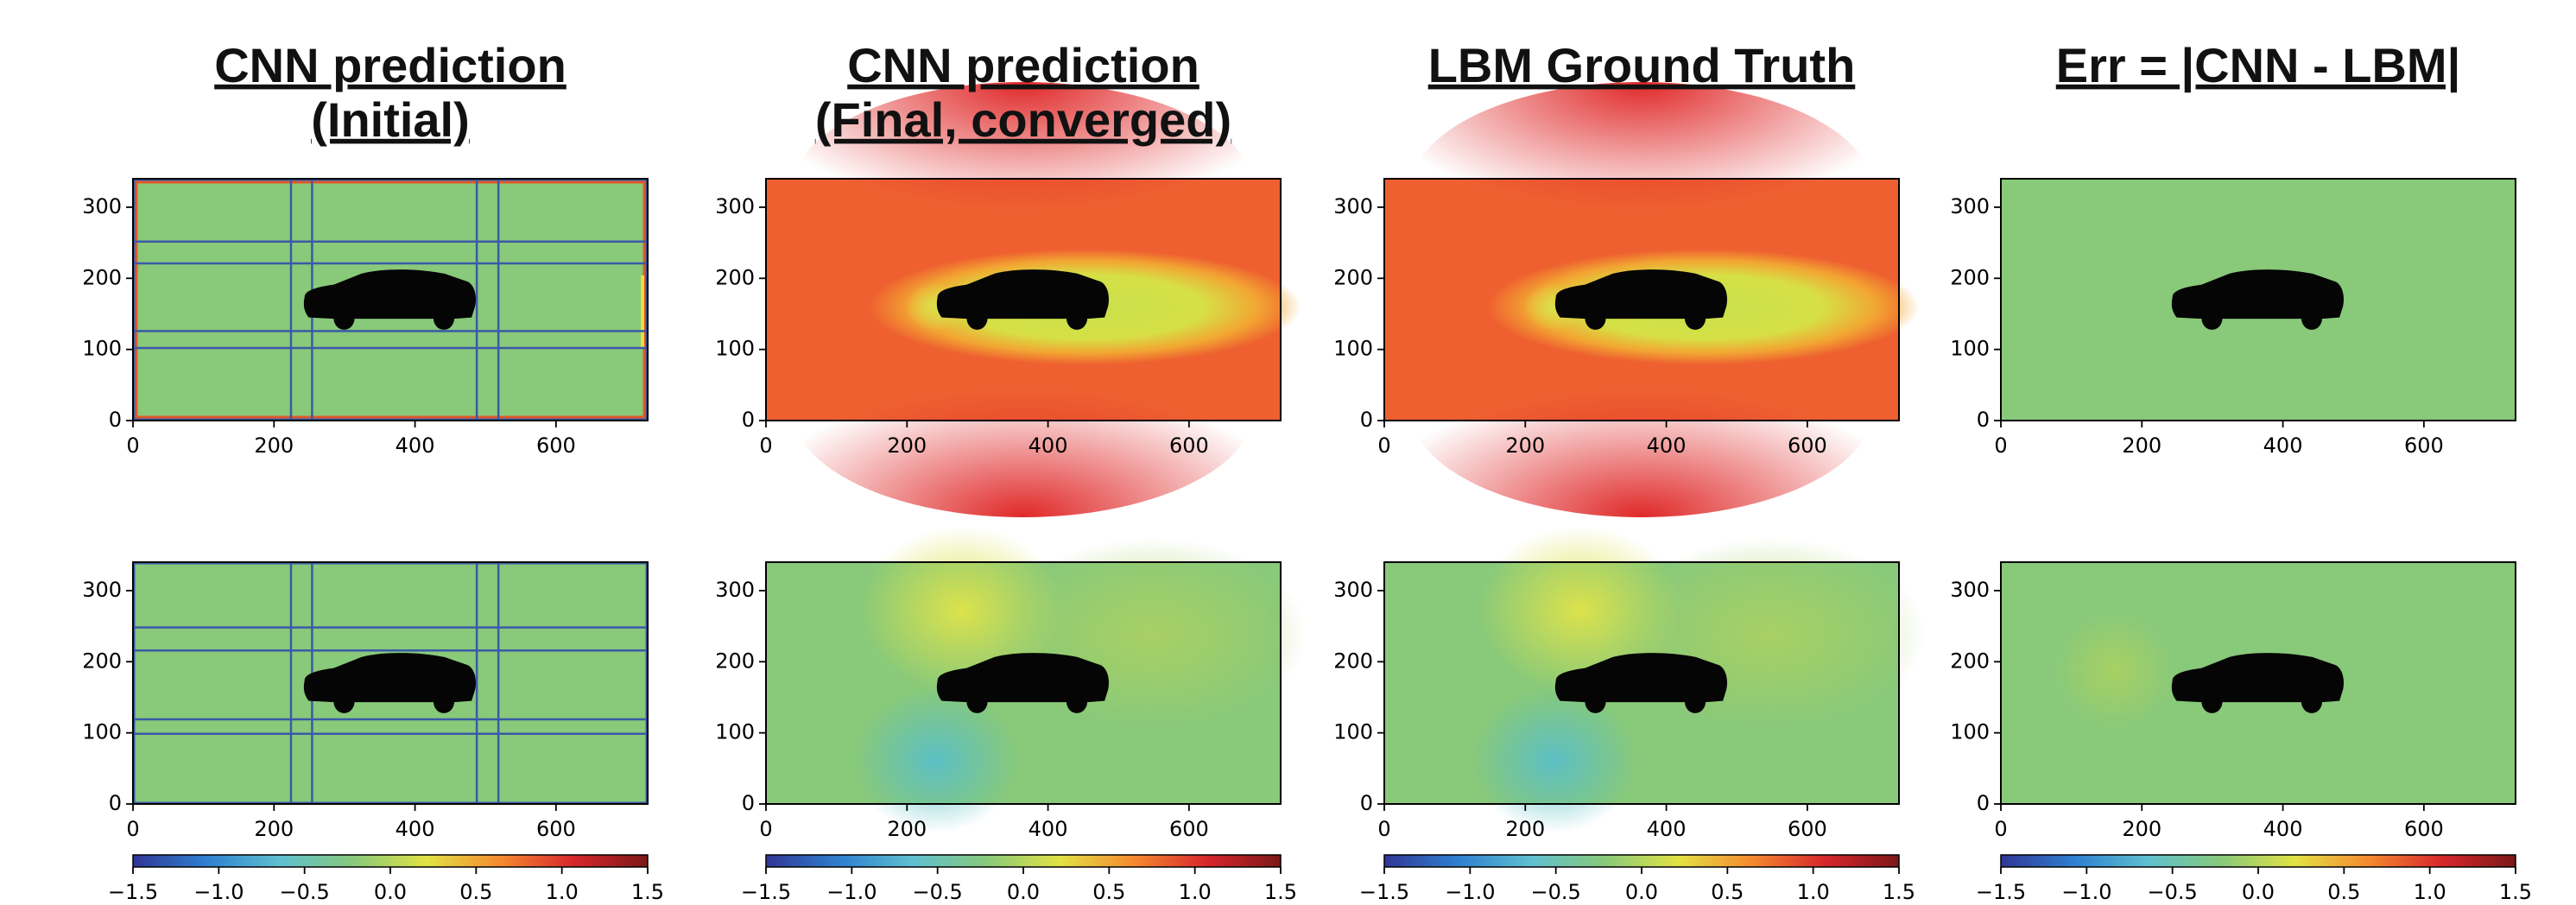  Describe the element at coordinates (1642, 65) in the screenshot. I see `panel-title: LBM Ground Truth` at that location.